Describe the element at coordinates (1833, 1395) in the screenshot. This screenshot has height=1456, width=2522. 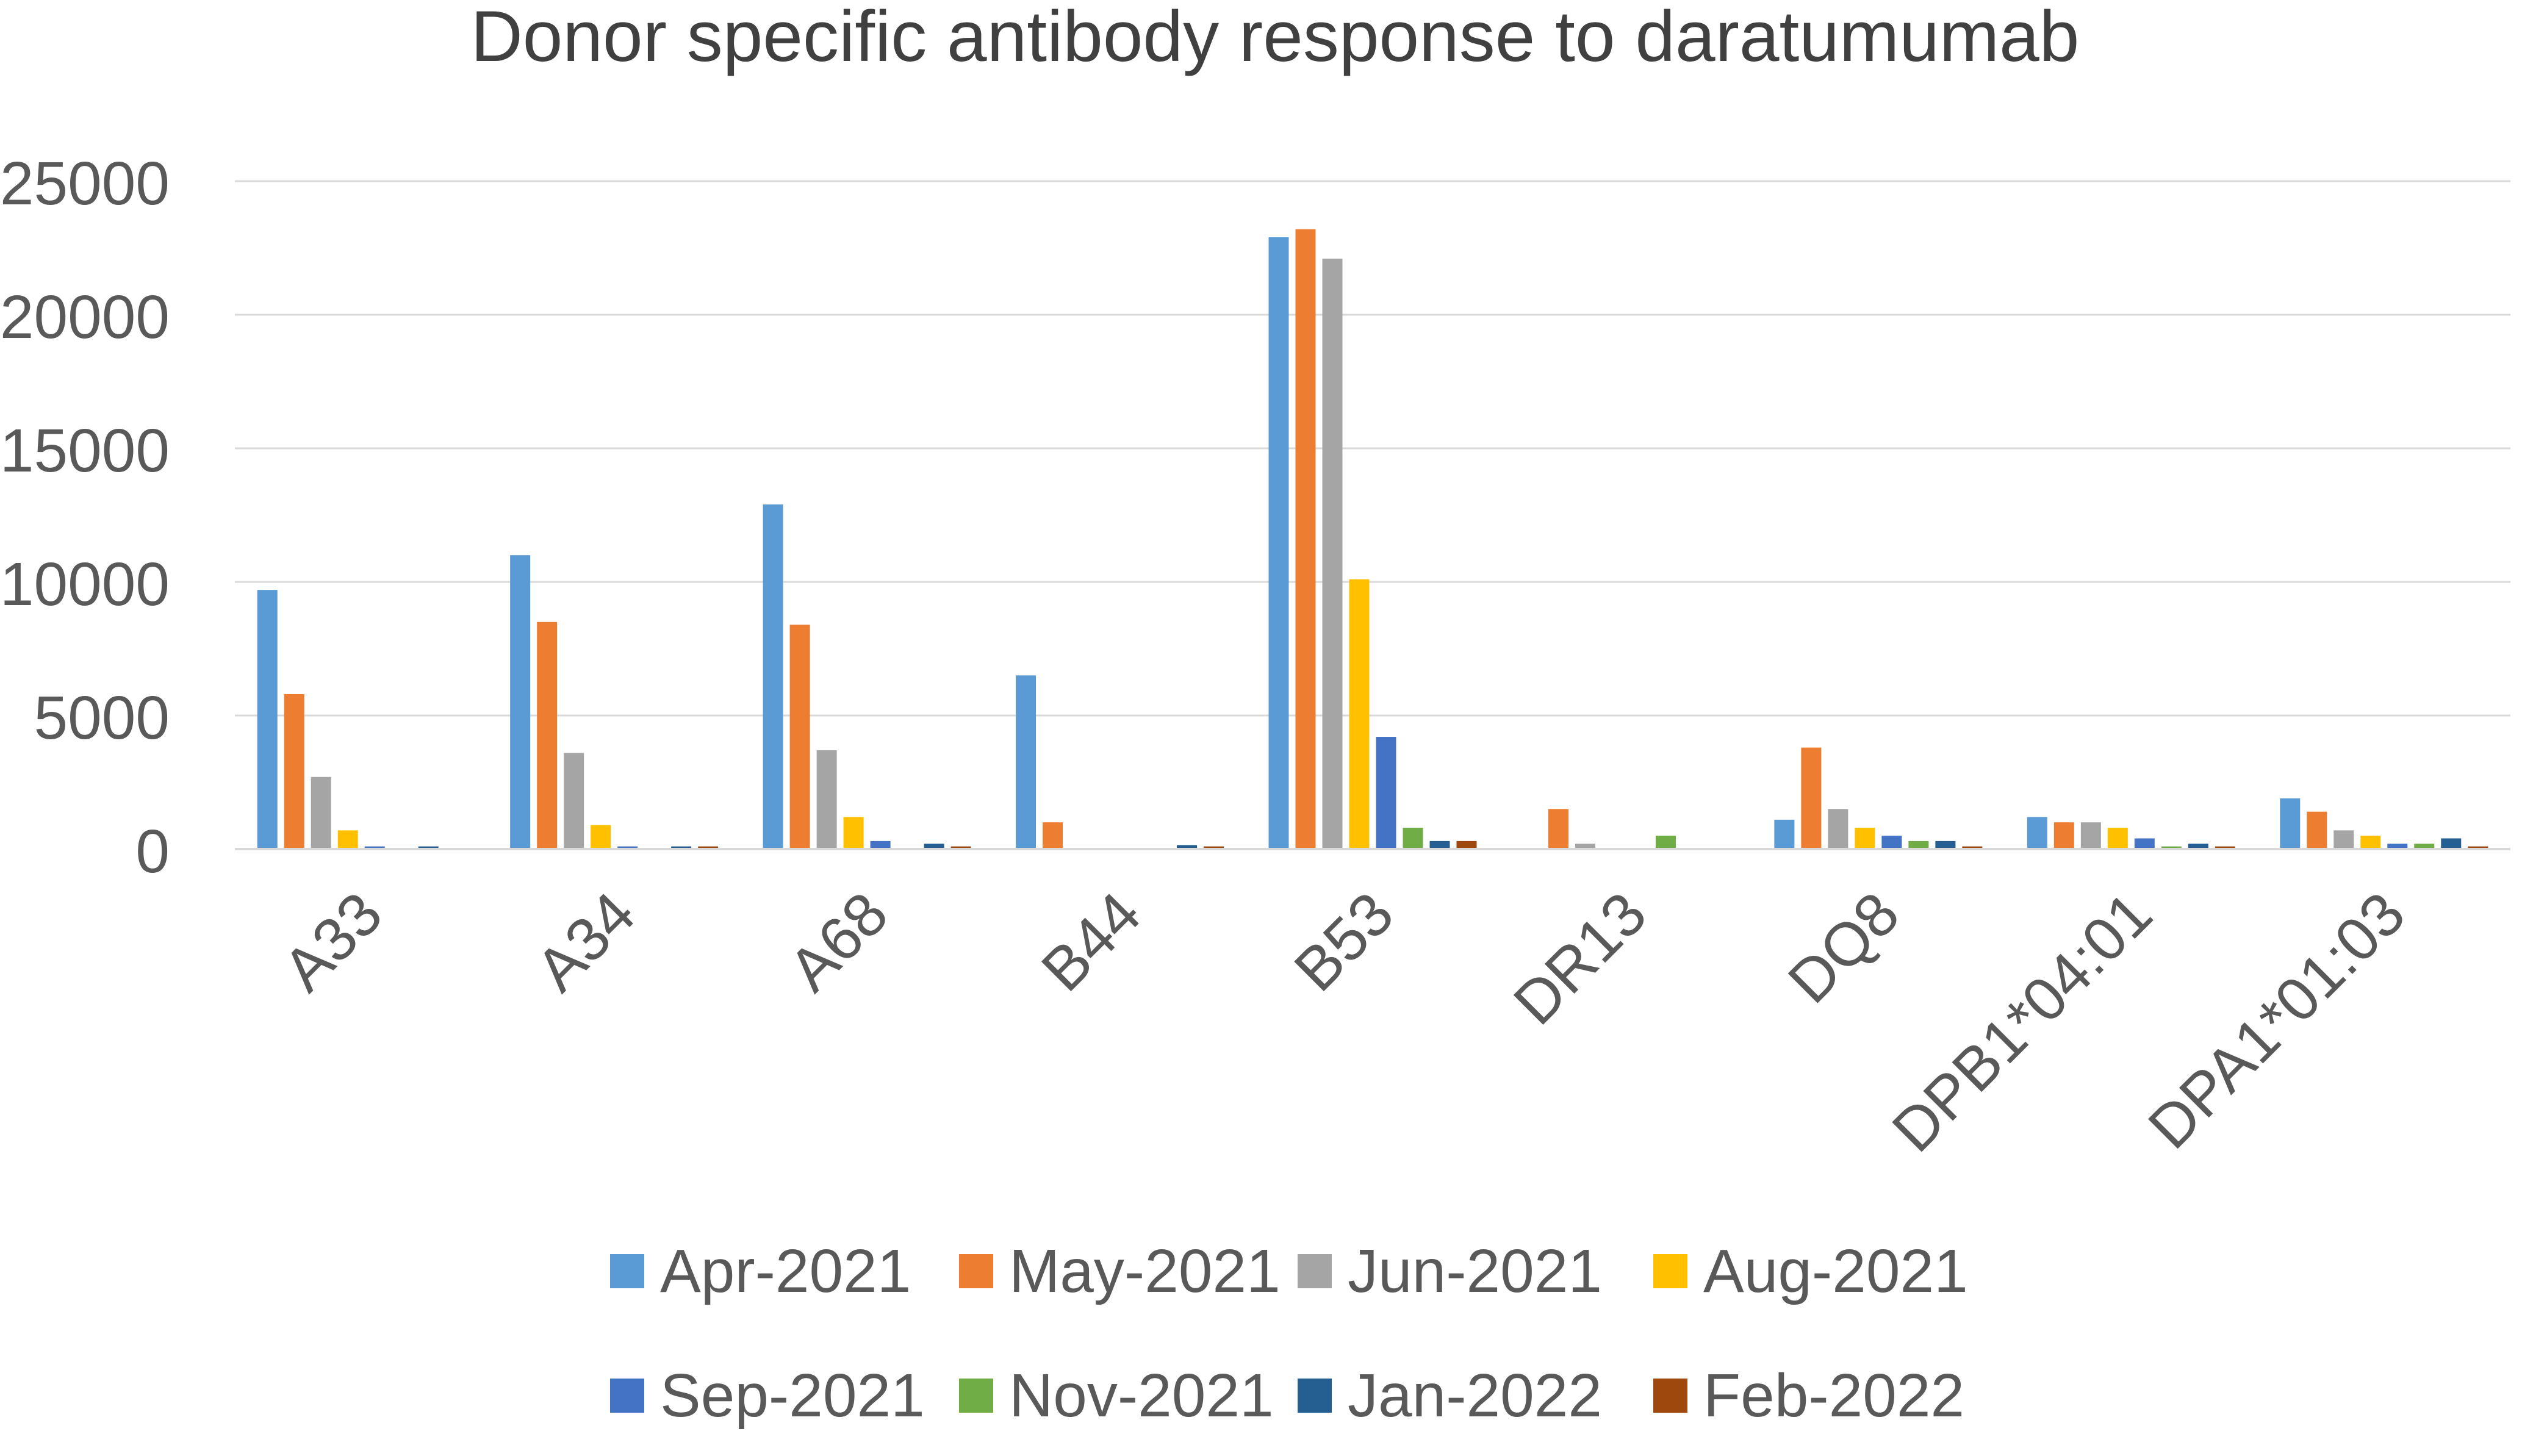
I see `legend-label: Feb-2022` at that location.